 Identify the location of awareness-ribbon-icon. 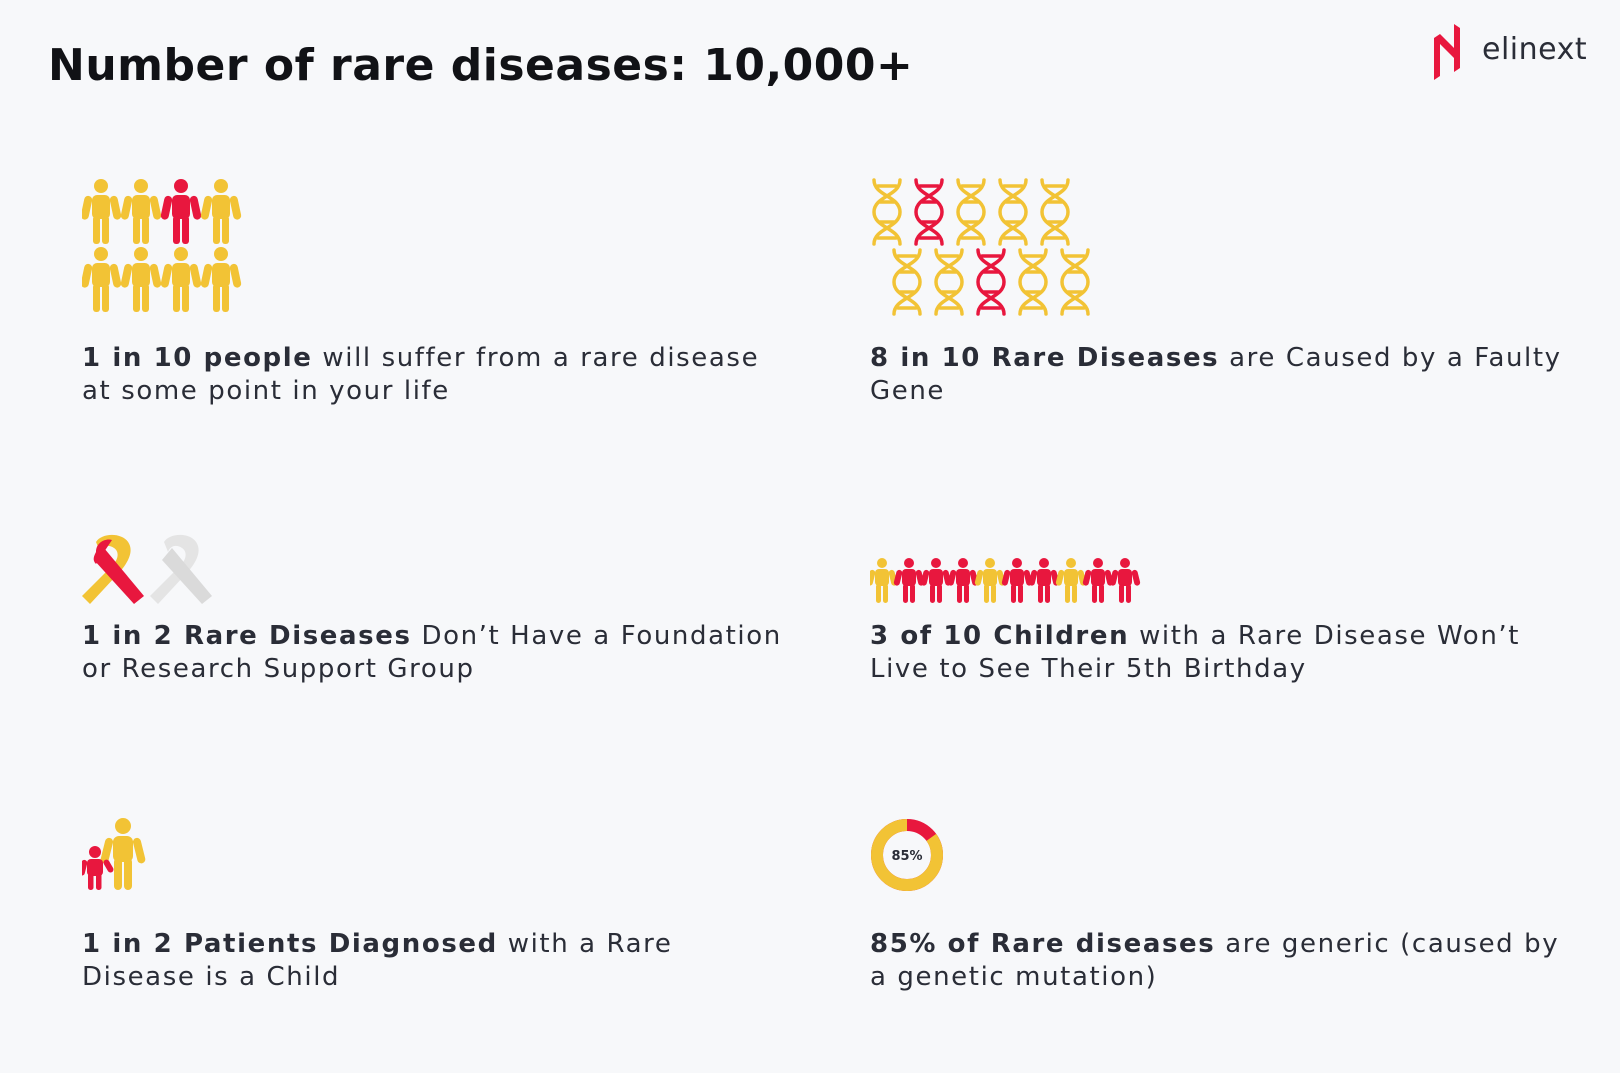
(147, 569).